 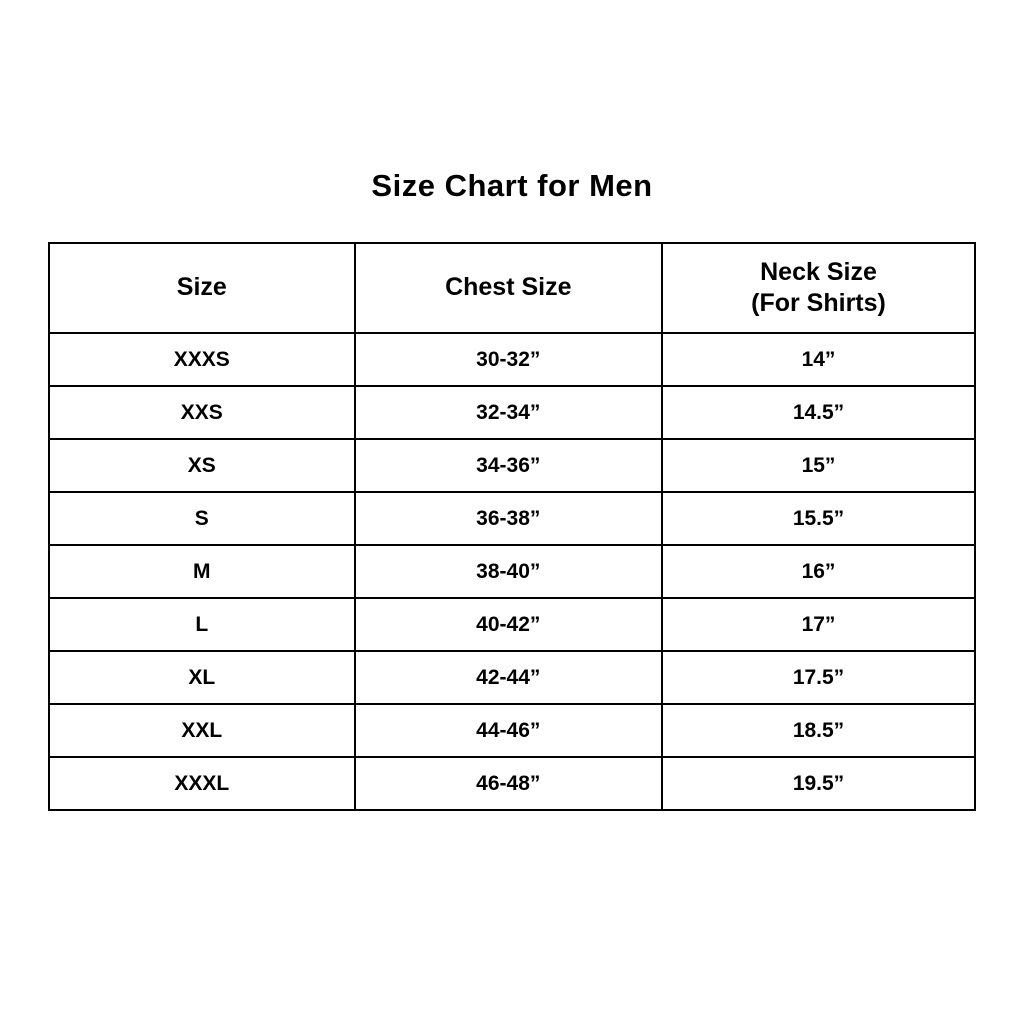 I want to click on table-cell-chest: 30-32”, so click(x=508, y=359).